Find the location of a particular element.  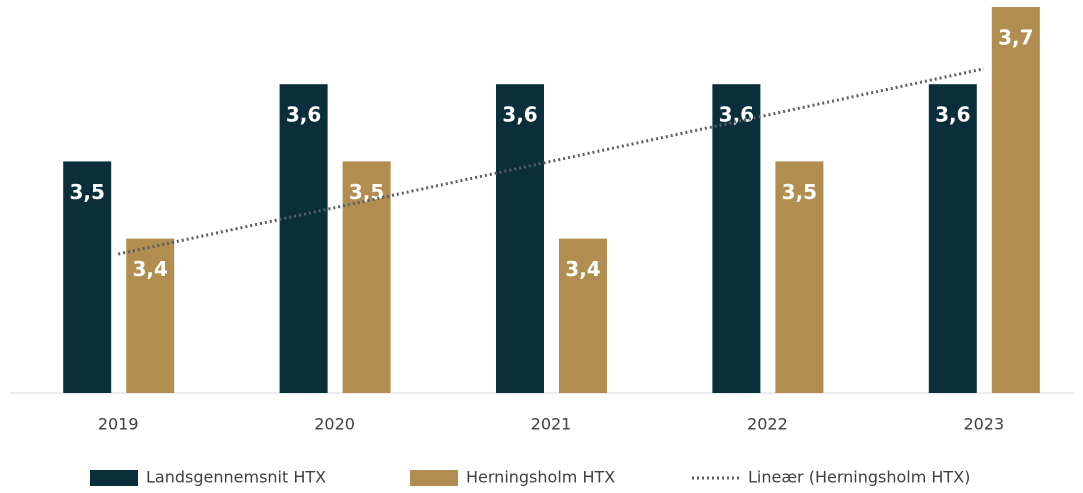

value-label: 3,7 is located at coordinates (1015, 38).